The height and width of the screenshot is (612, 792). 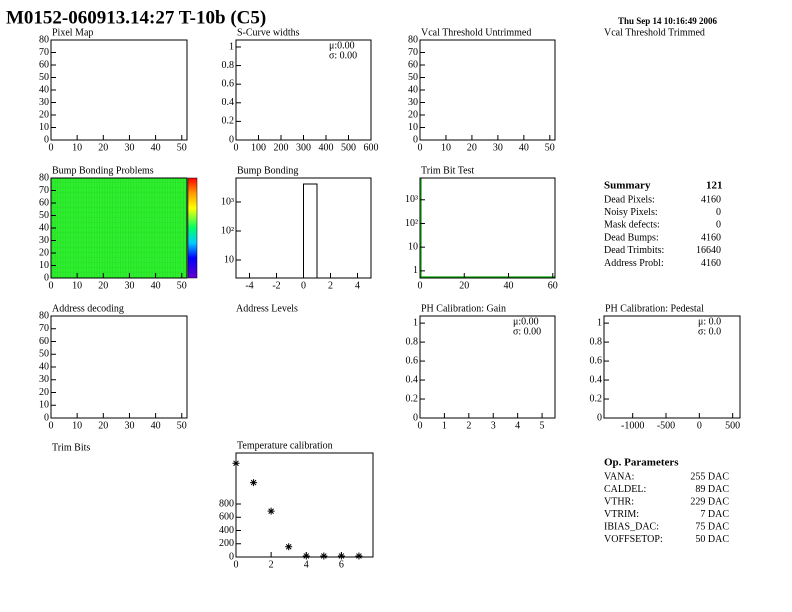 What do you see at coordinates (709, 501) in the screenshot?
I see `parameter-value: 229 DAC` at bounding box center [709, 501].